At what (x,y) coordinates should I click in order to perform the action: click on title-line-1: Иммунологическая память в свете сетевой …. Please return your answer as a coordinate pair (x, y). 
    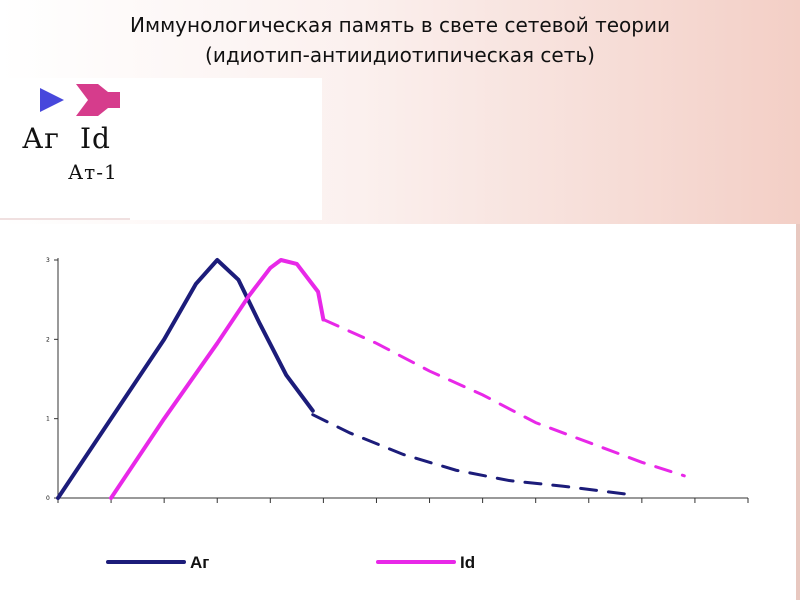
    Looking at the image, I should click on (400, 25).